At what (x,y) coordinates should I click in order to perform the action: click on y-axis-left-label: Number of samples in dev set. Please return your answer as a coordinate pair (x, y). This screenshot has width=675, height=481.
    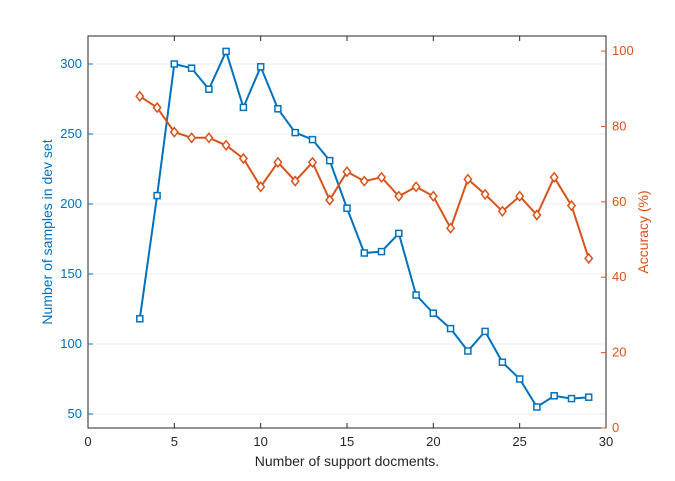
    Looking at the image, I should click on (47, 231).